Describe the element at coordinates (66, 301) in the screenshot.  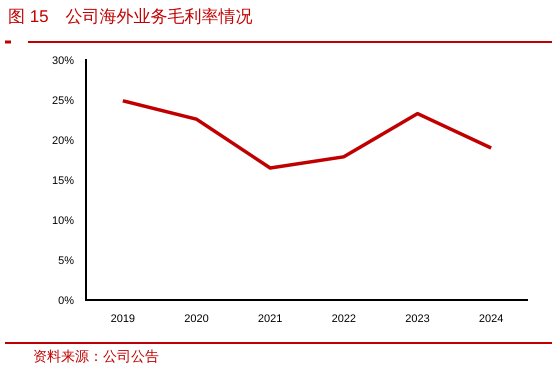
I see `y-tick-label: 0%` at that location.